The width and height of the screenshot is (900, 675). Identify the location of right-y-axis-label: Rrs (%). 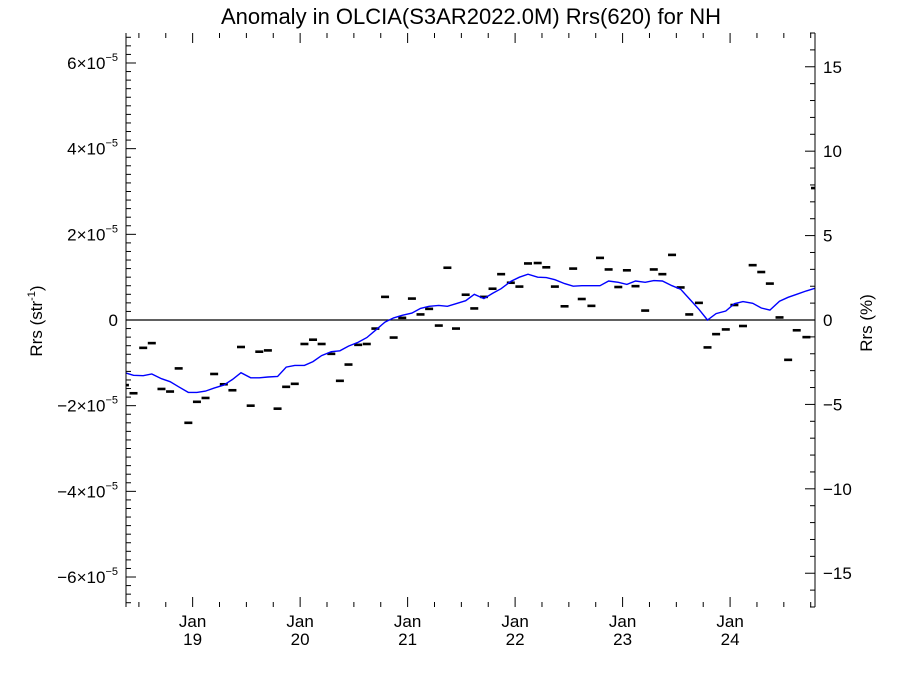
(866, 323).